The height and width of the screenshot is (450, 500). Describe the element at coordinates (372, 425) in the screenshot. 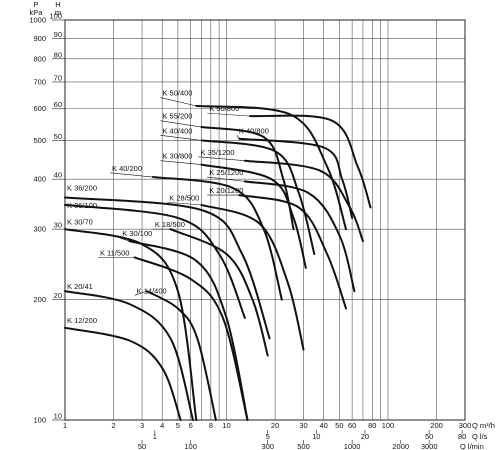

I see `x-tick-m3h: 80` at that location.